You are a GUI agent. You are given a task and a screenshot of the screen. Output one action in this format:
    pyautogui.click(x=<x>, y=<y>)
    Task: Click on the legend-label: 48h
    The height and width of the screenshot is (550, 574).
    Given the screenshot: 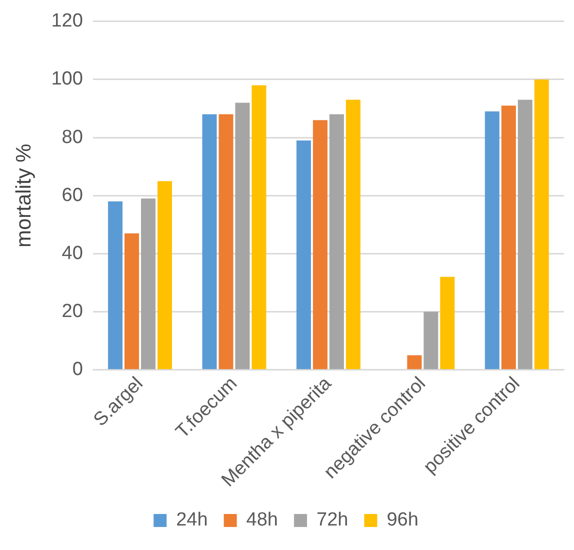 What is the action you would take?
    pyautogui.click(x=262, y=520)
    